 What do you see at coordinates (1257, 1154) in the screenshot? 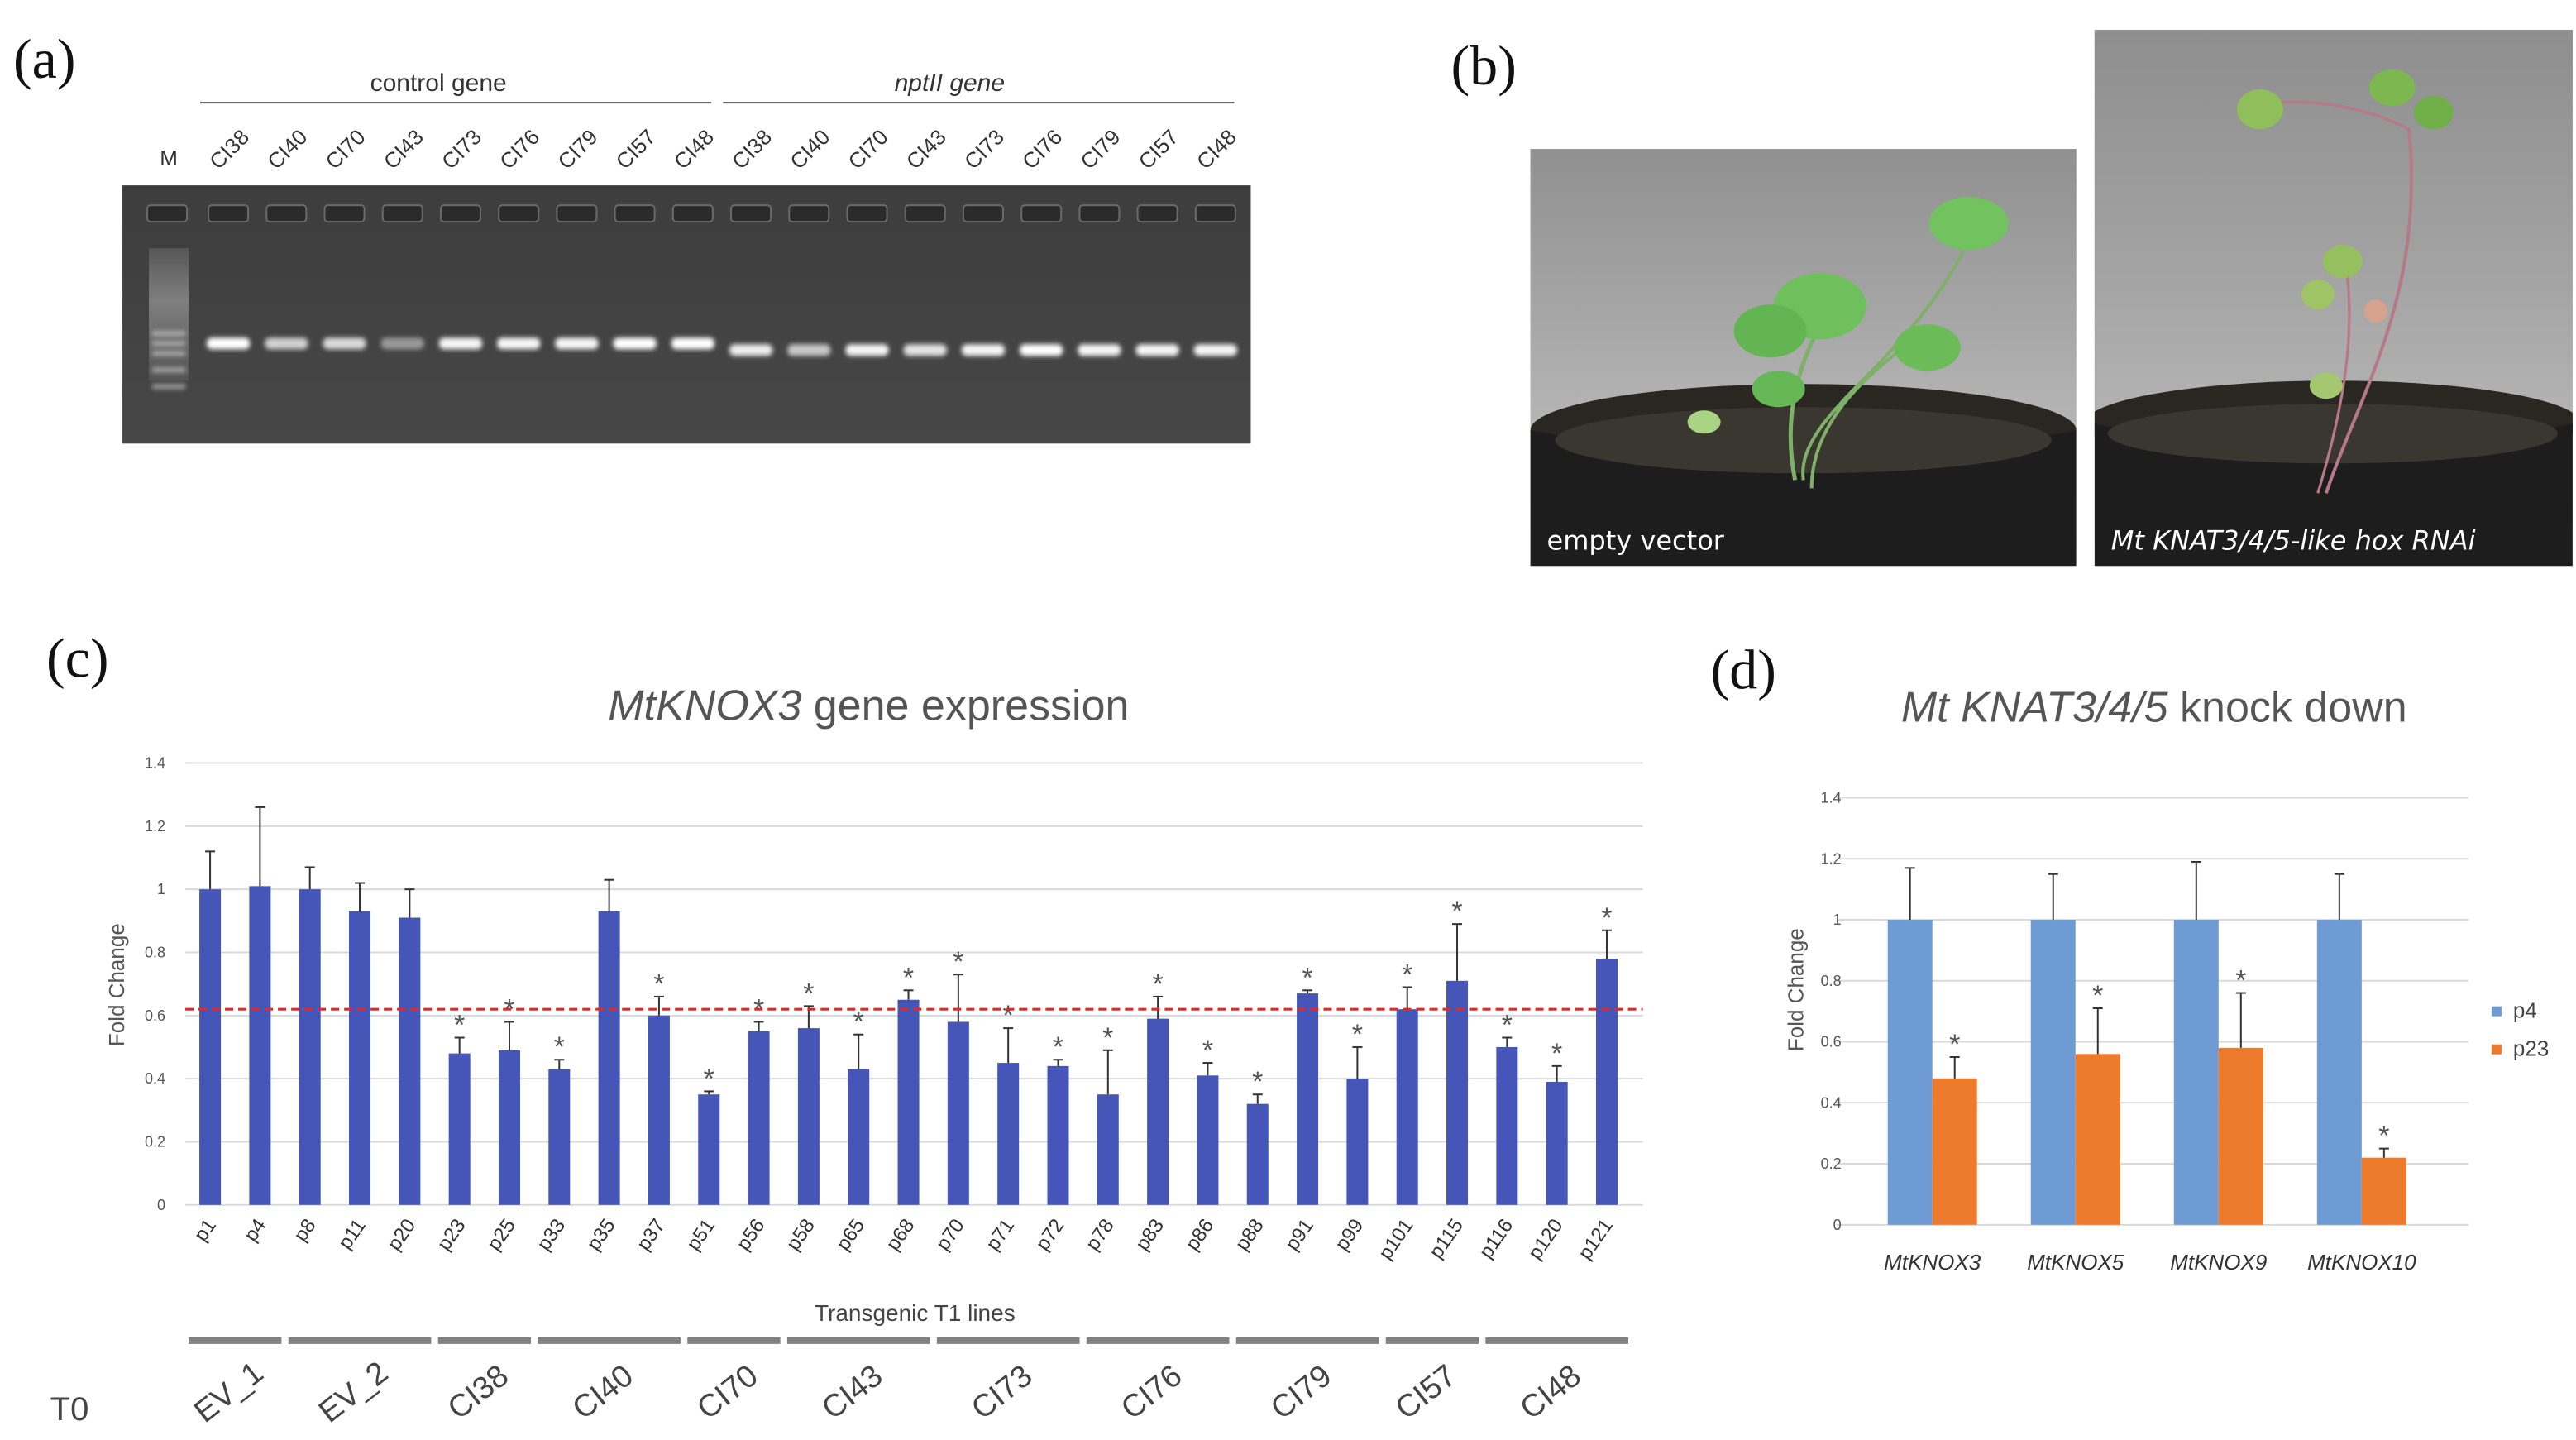
I see `bar-p88` at bounding box center [1257, 1154].